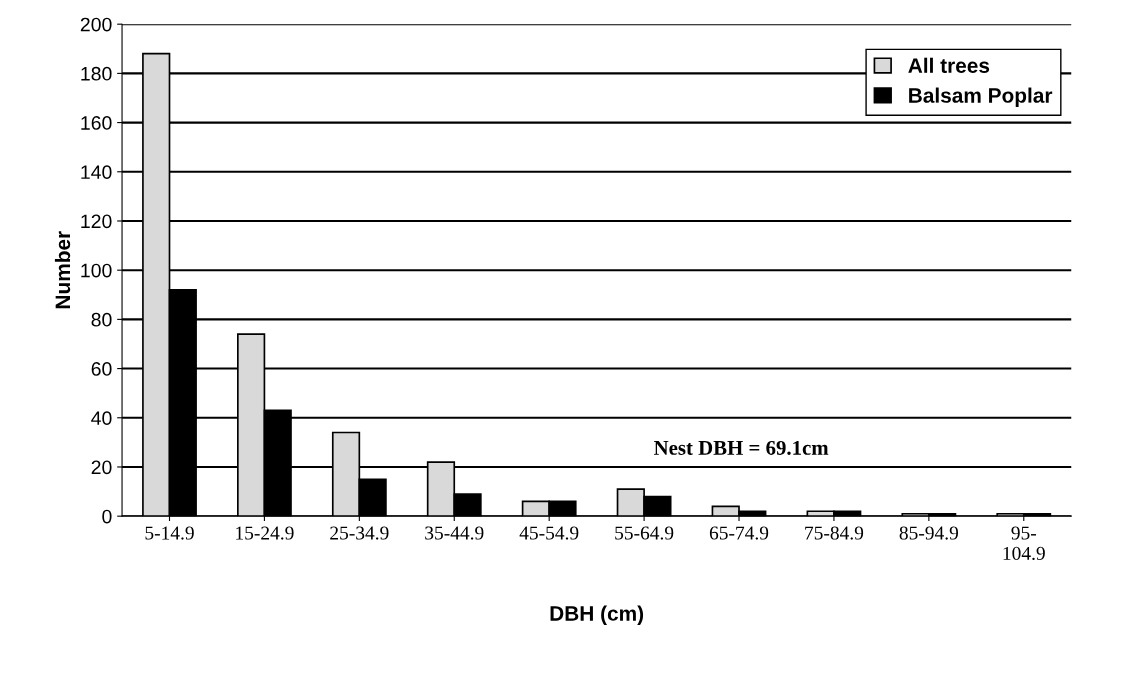 The image size is (1130, 691). I want to click on y-tick-label: 60, so click(101, 369).